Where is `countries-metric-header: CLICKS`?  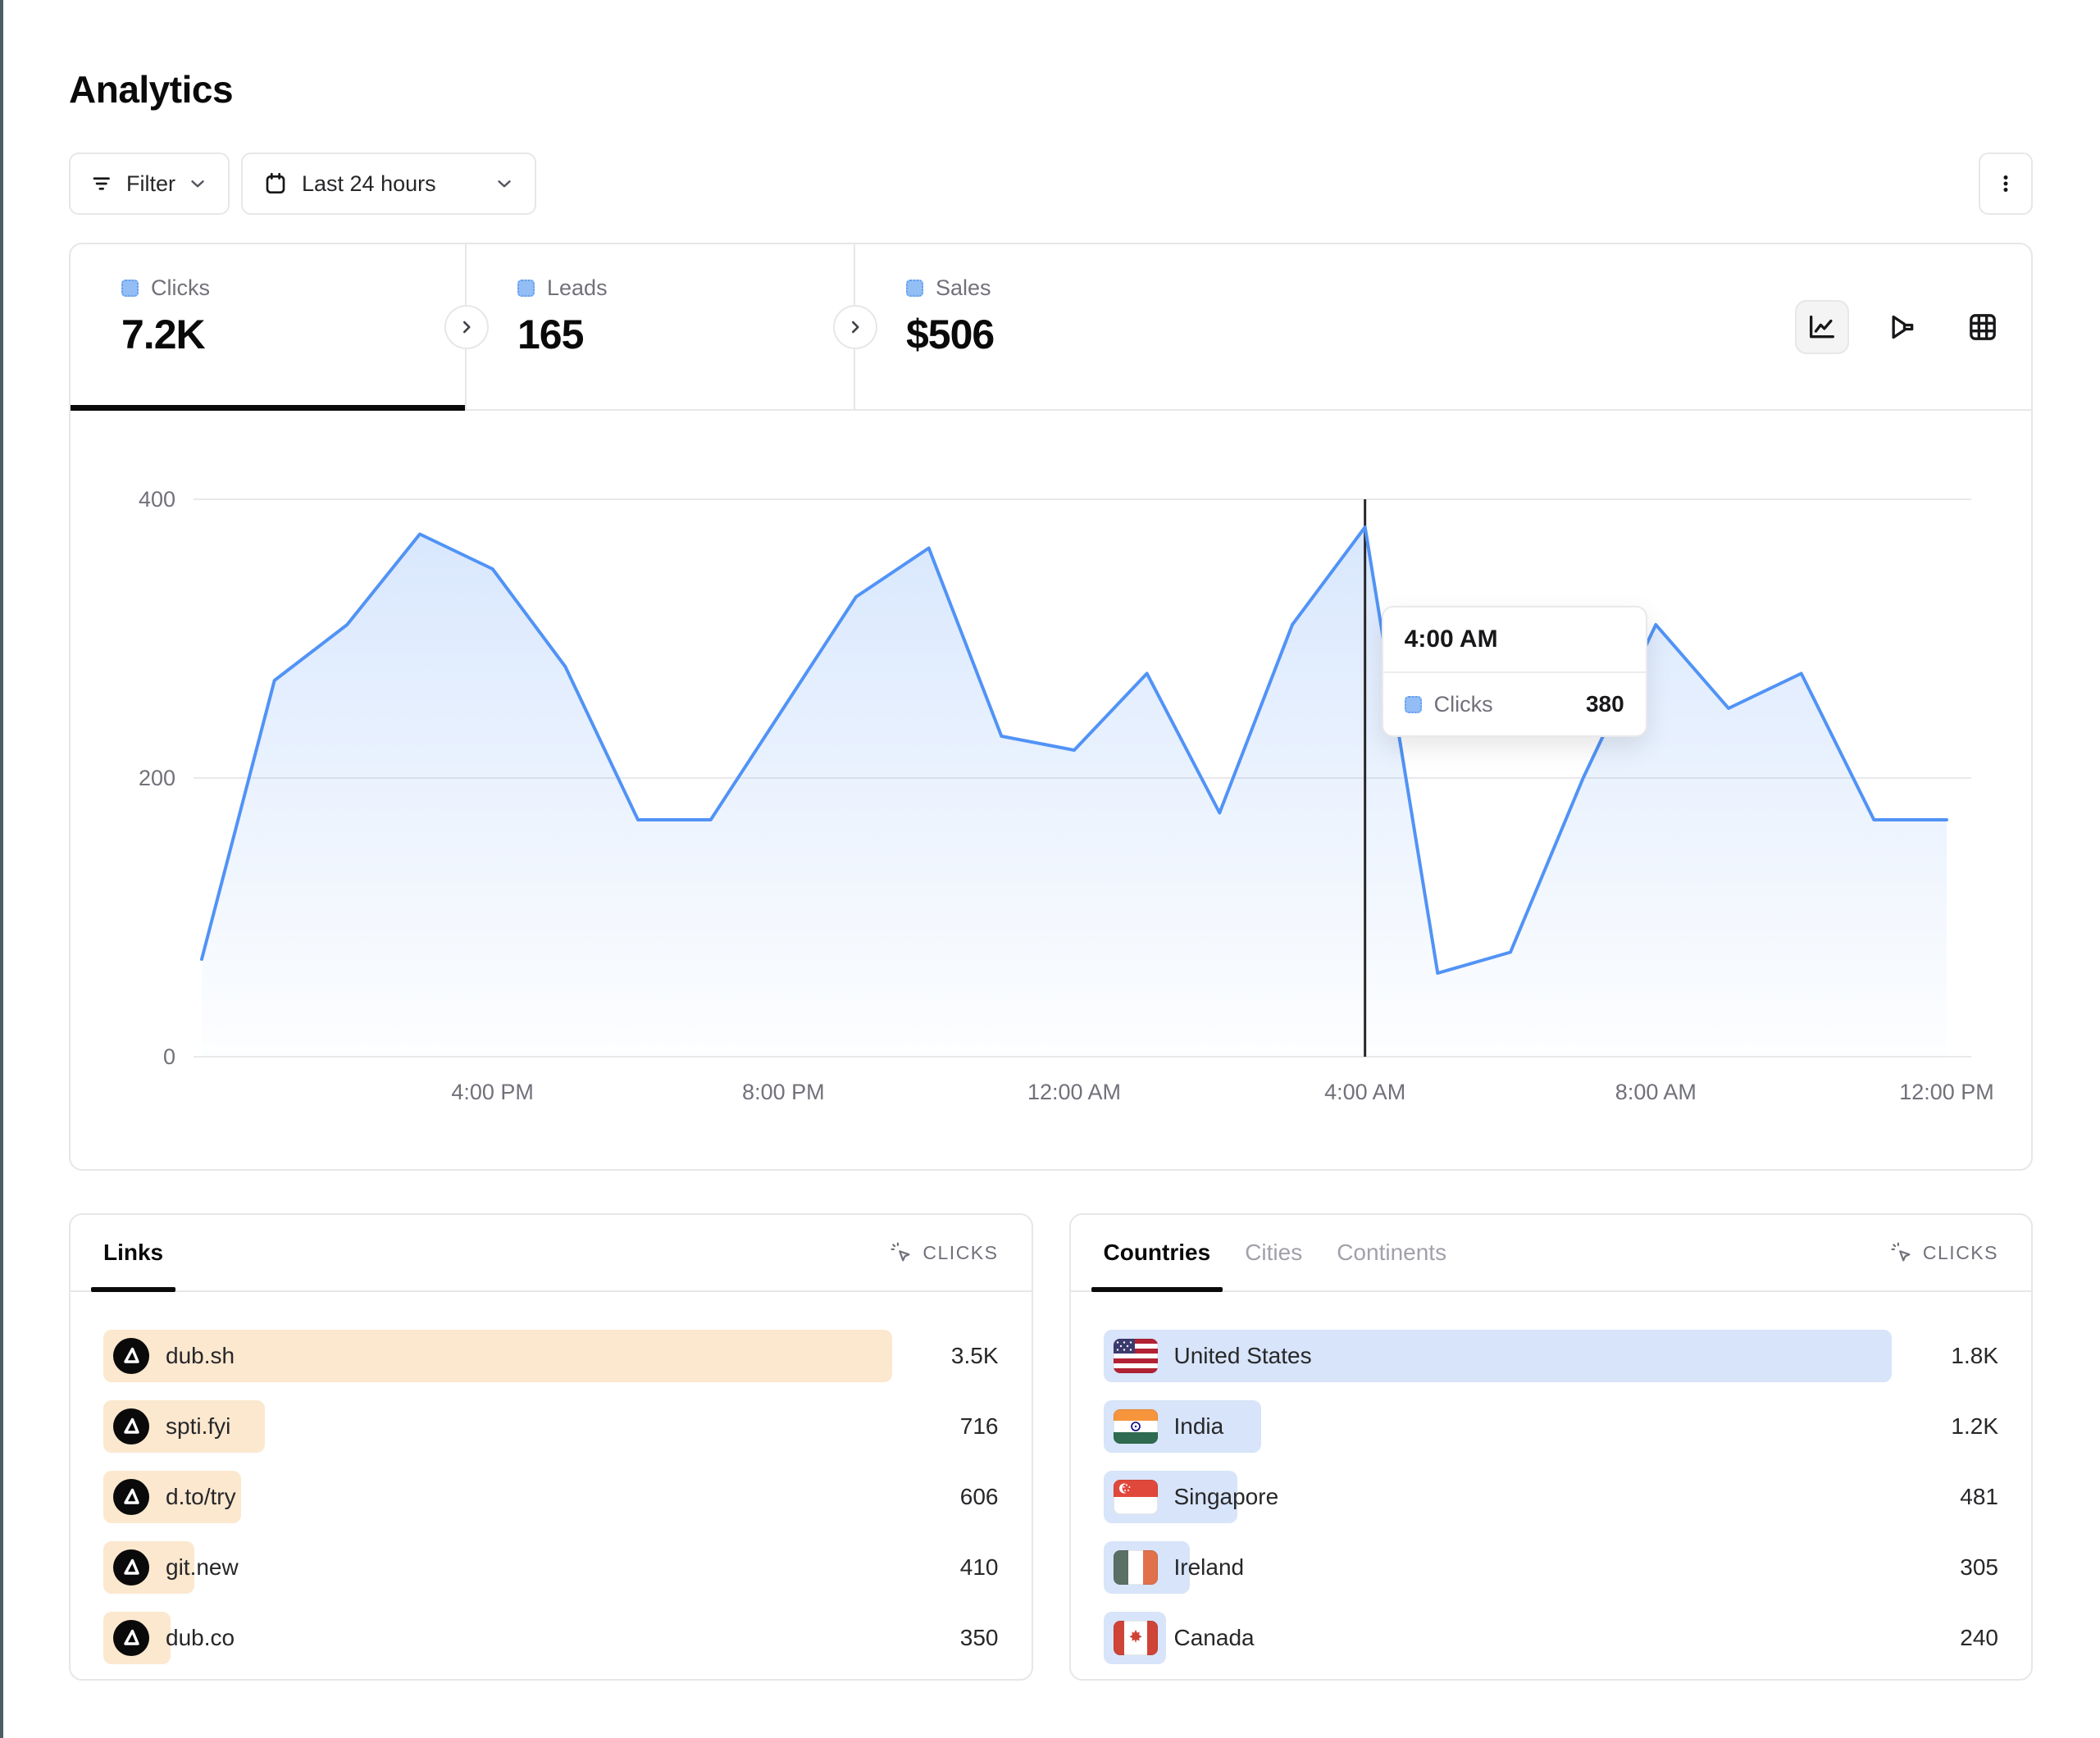
countries-metric-header: CLICKS is located at coordinates (1944, 1252).